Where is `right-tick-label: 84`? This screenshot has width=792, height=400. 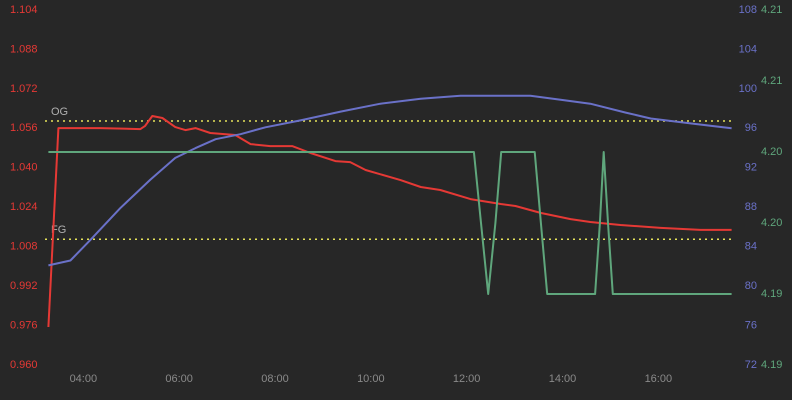
right-tick-label: 84 is located at coordinates (751, 247).